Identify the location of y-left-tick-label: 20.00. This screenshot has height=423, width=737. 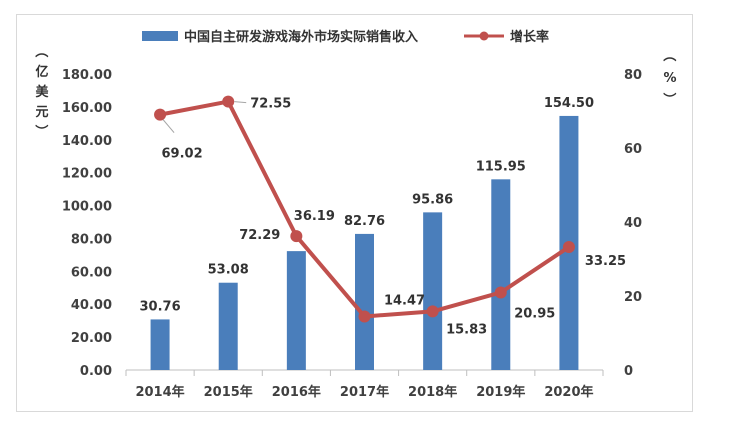
(91, 338).